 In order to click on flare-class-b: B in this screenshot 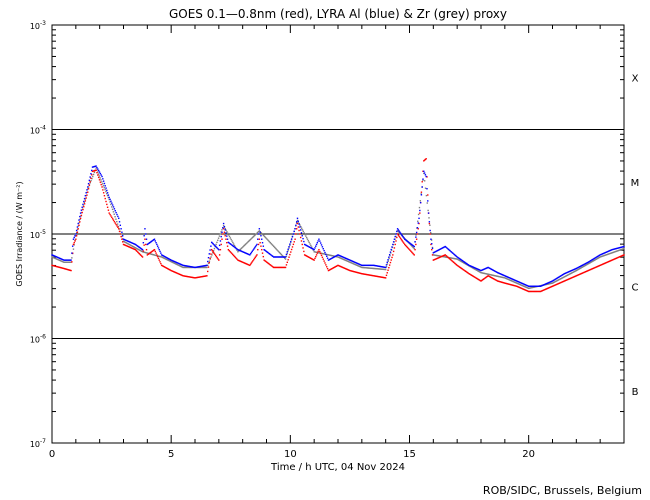, I will do `click(635, 392)`.